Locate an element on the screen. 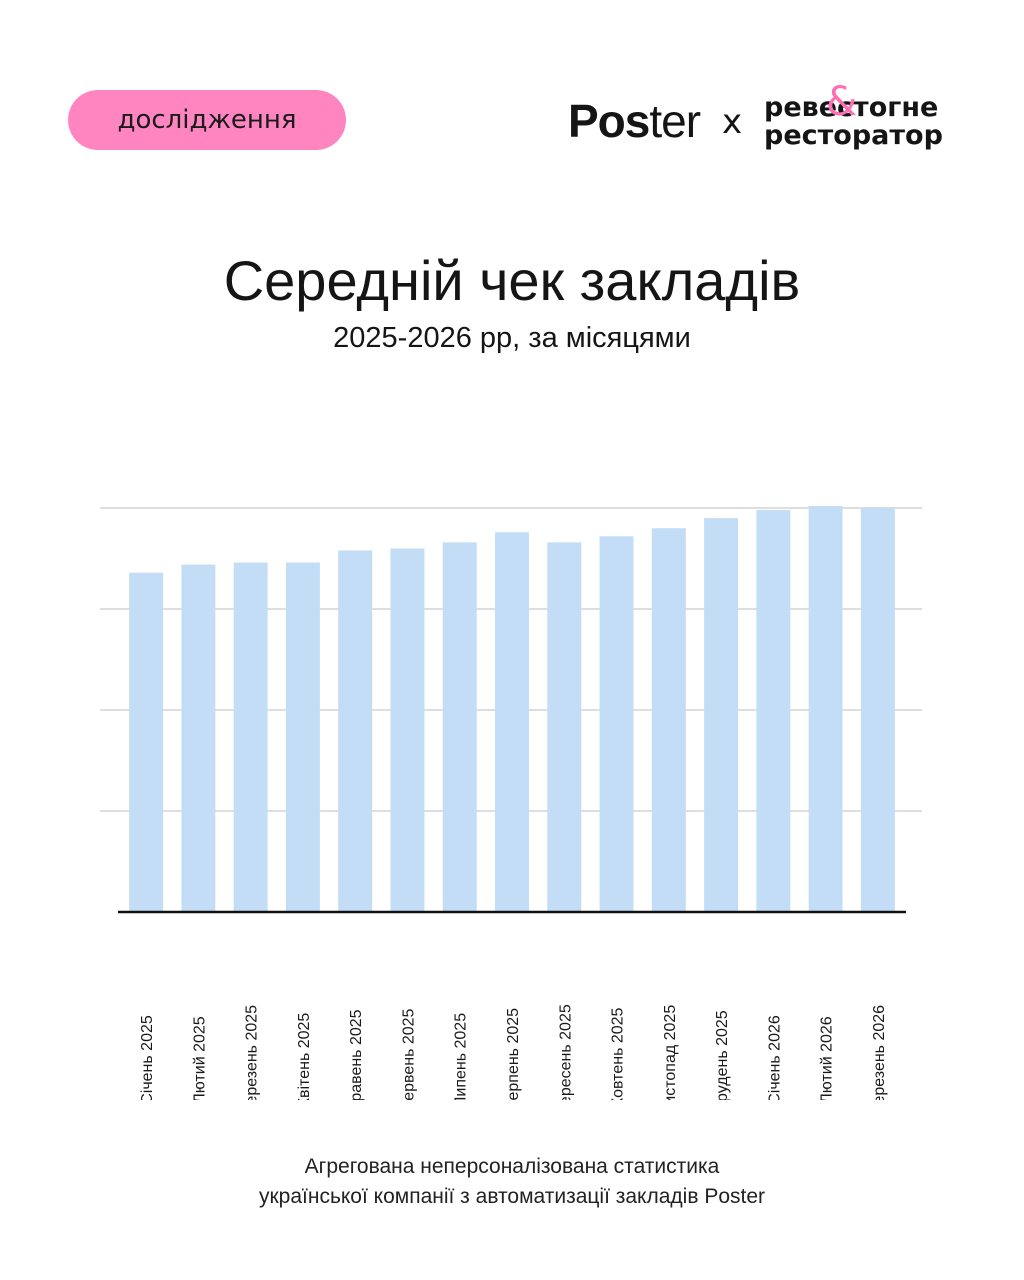 The width and height of the screenshot is (1024, 1280). x-tick-label: Березень 2026 is located at coordinates (879, 1052).